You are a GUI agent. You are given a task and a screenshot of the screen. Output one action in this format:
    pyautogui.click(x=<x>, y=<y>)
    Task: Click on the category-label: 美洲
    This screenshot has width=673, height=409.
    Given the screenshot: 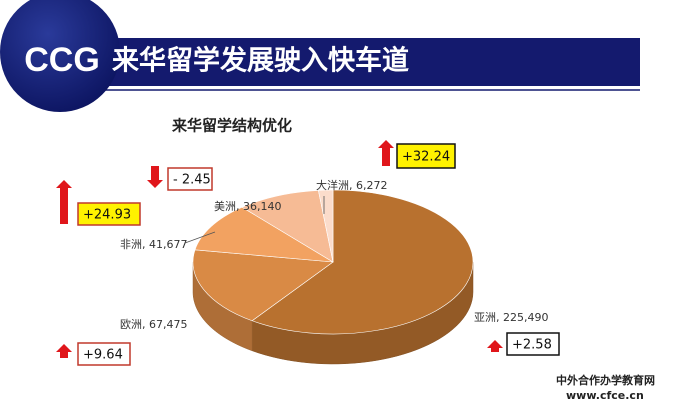 What is the action you would take?
    pyautogui.click(x=225, y=206)
    